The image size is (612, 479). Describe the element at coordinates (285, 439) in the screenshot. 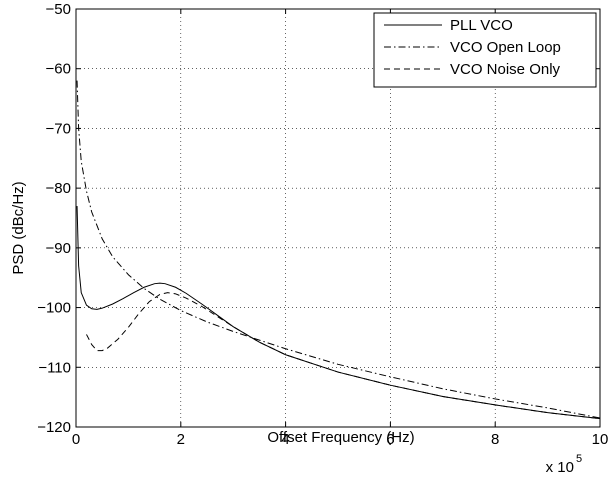

I see `x-tick-label: 4` at that location.